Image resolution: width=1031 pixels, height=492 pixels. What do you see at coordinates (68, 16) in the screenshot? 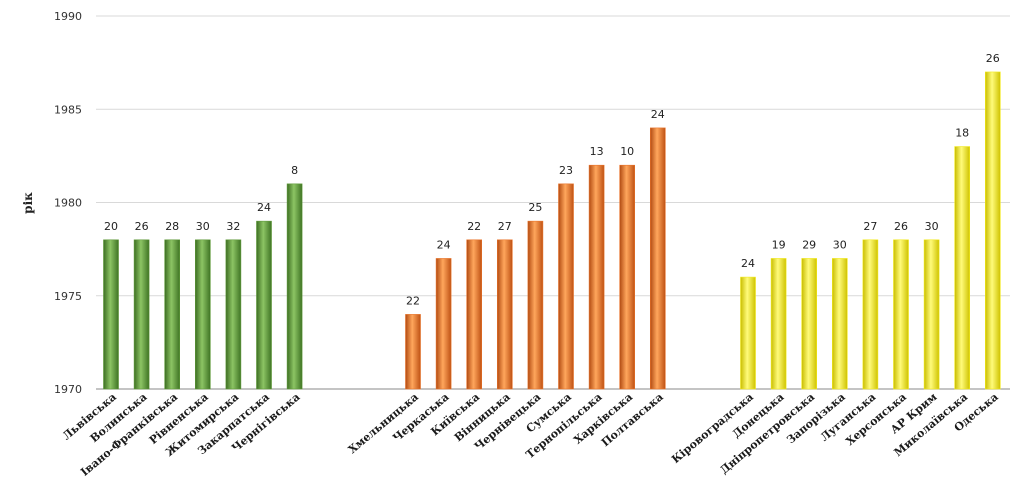
I see `y-tick-label: 1990` at bounding box center [68, 16].